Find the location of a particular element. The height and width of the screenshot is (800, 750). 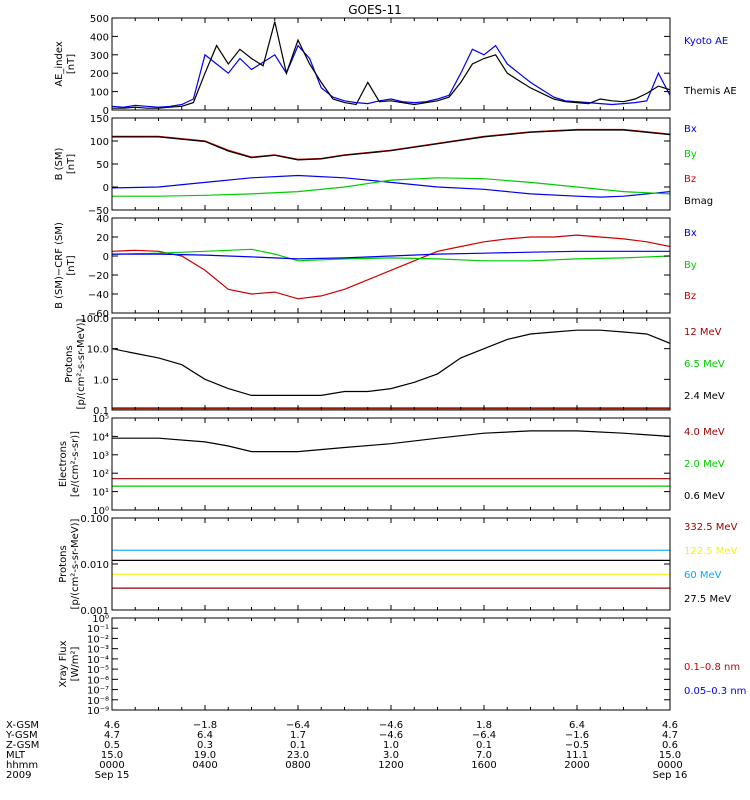

y-tick-label-xray-0: 10⁻⁹ is located at coordinates (98, 711).